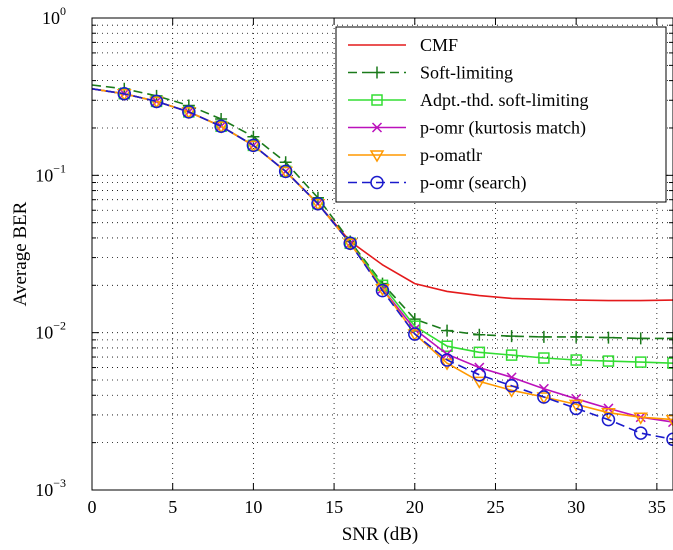 The height and width of the screenshot is (550, 673). I want to click on legend-entry: p-omr (search), so click(437, 183).